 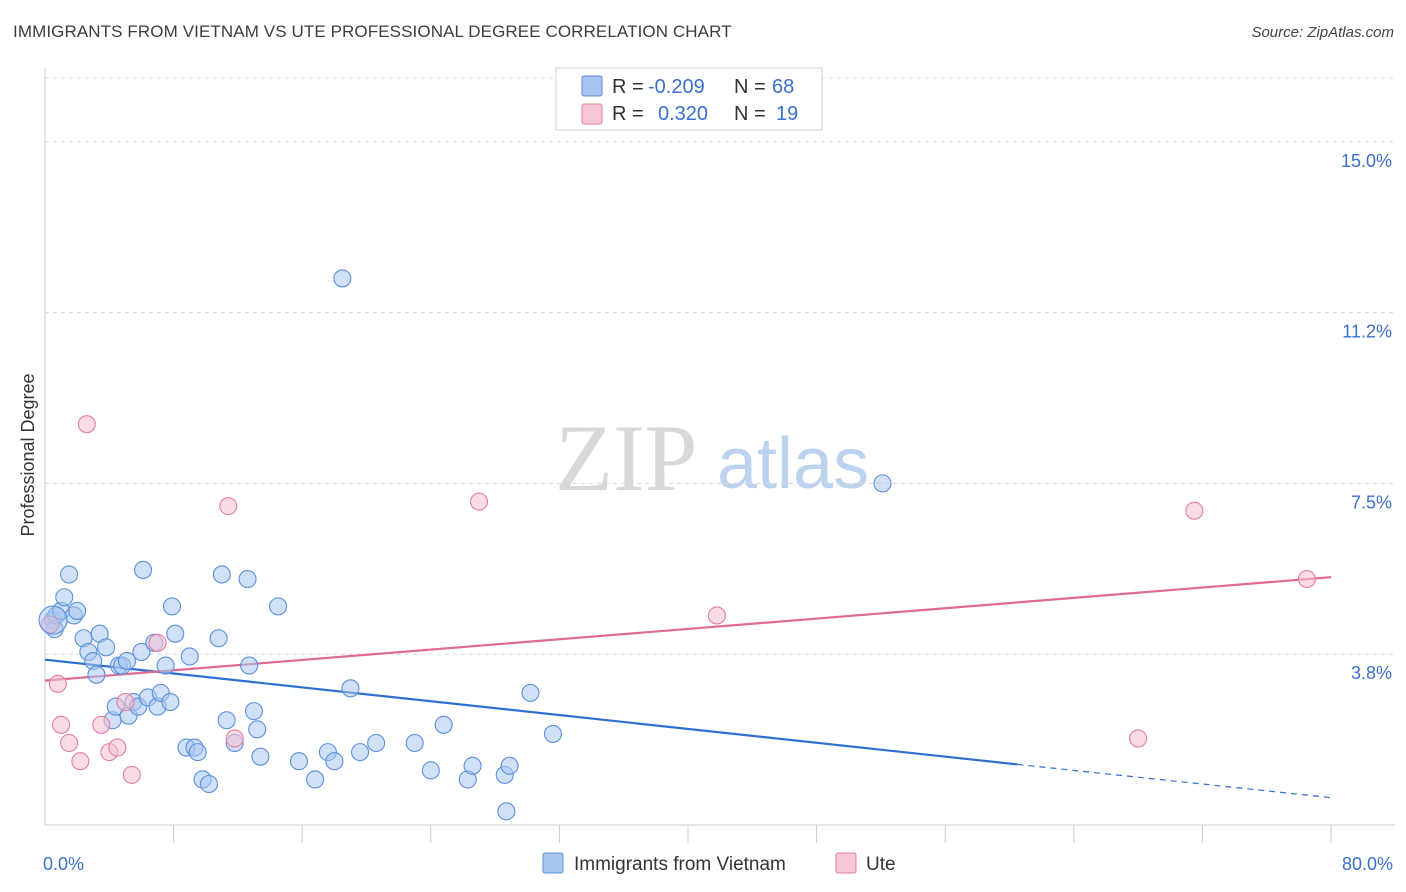 What do you see at coordinates (793, 464) in the screenshot?
I see `watermark-atlas: atlas` at bounding box center [793, 464].